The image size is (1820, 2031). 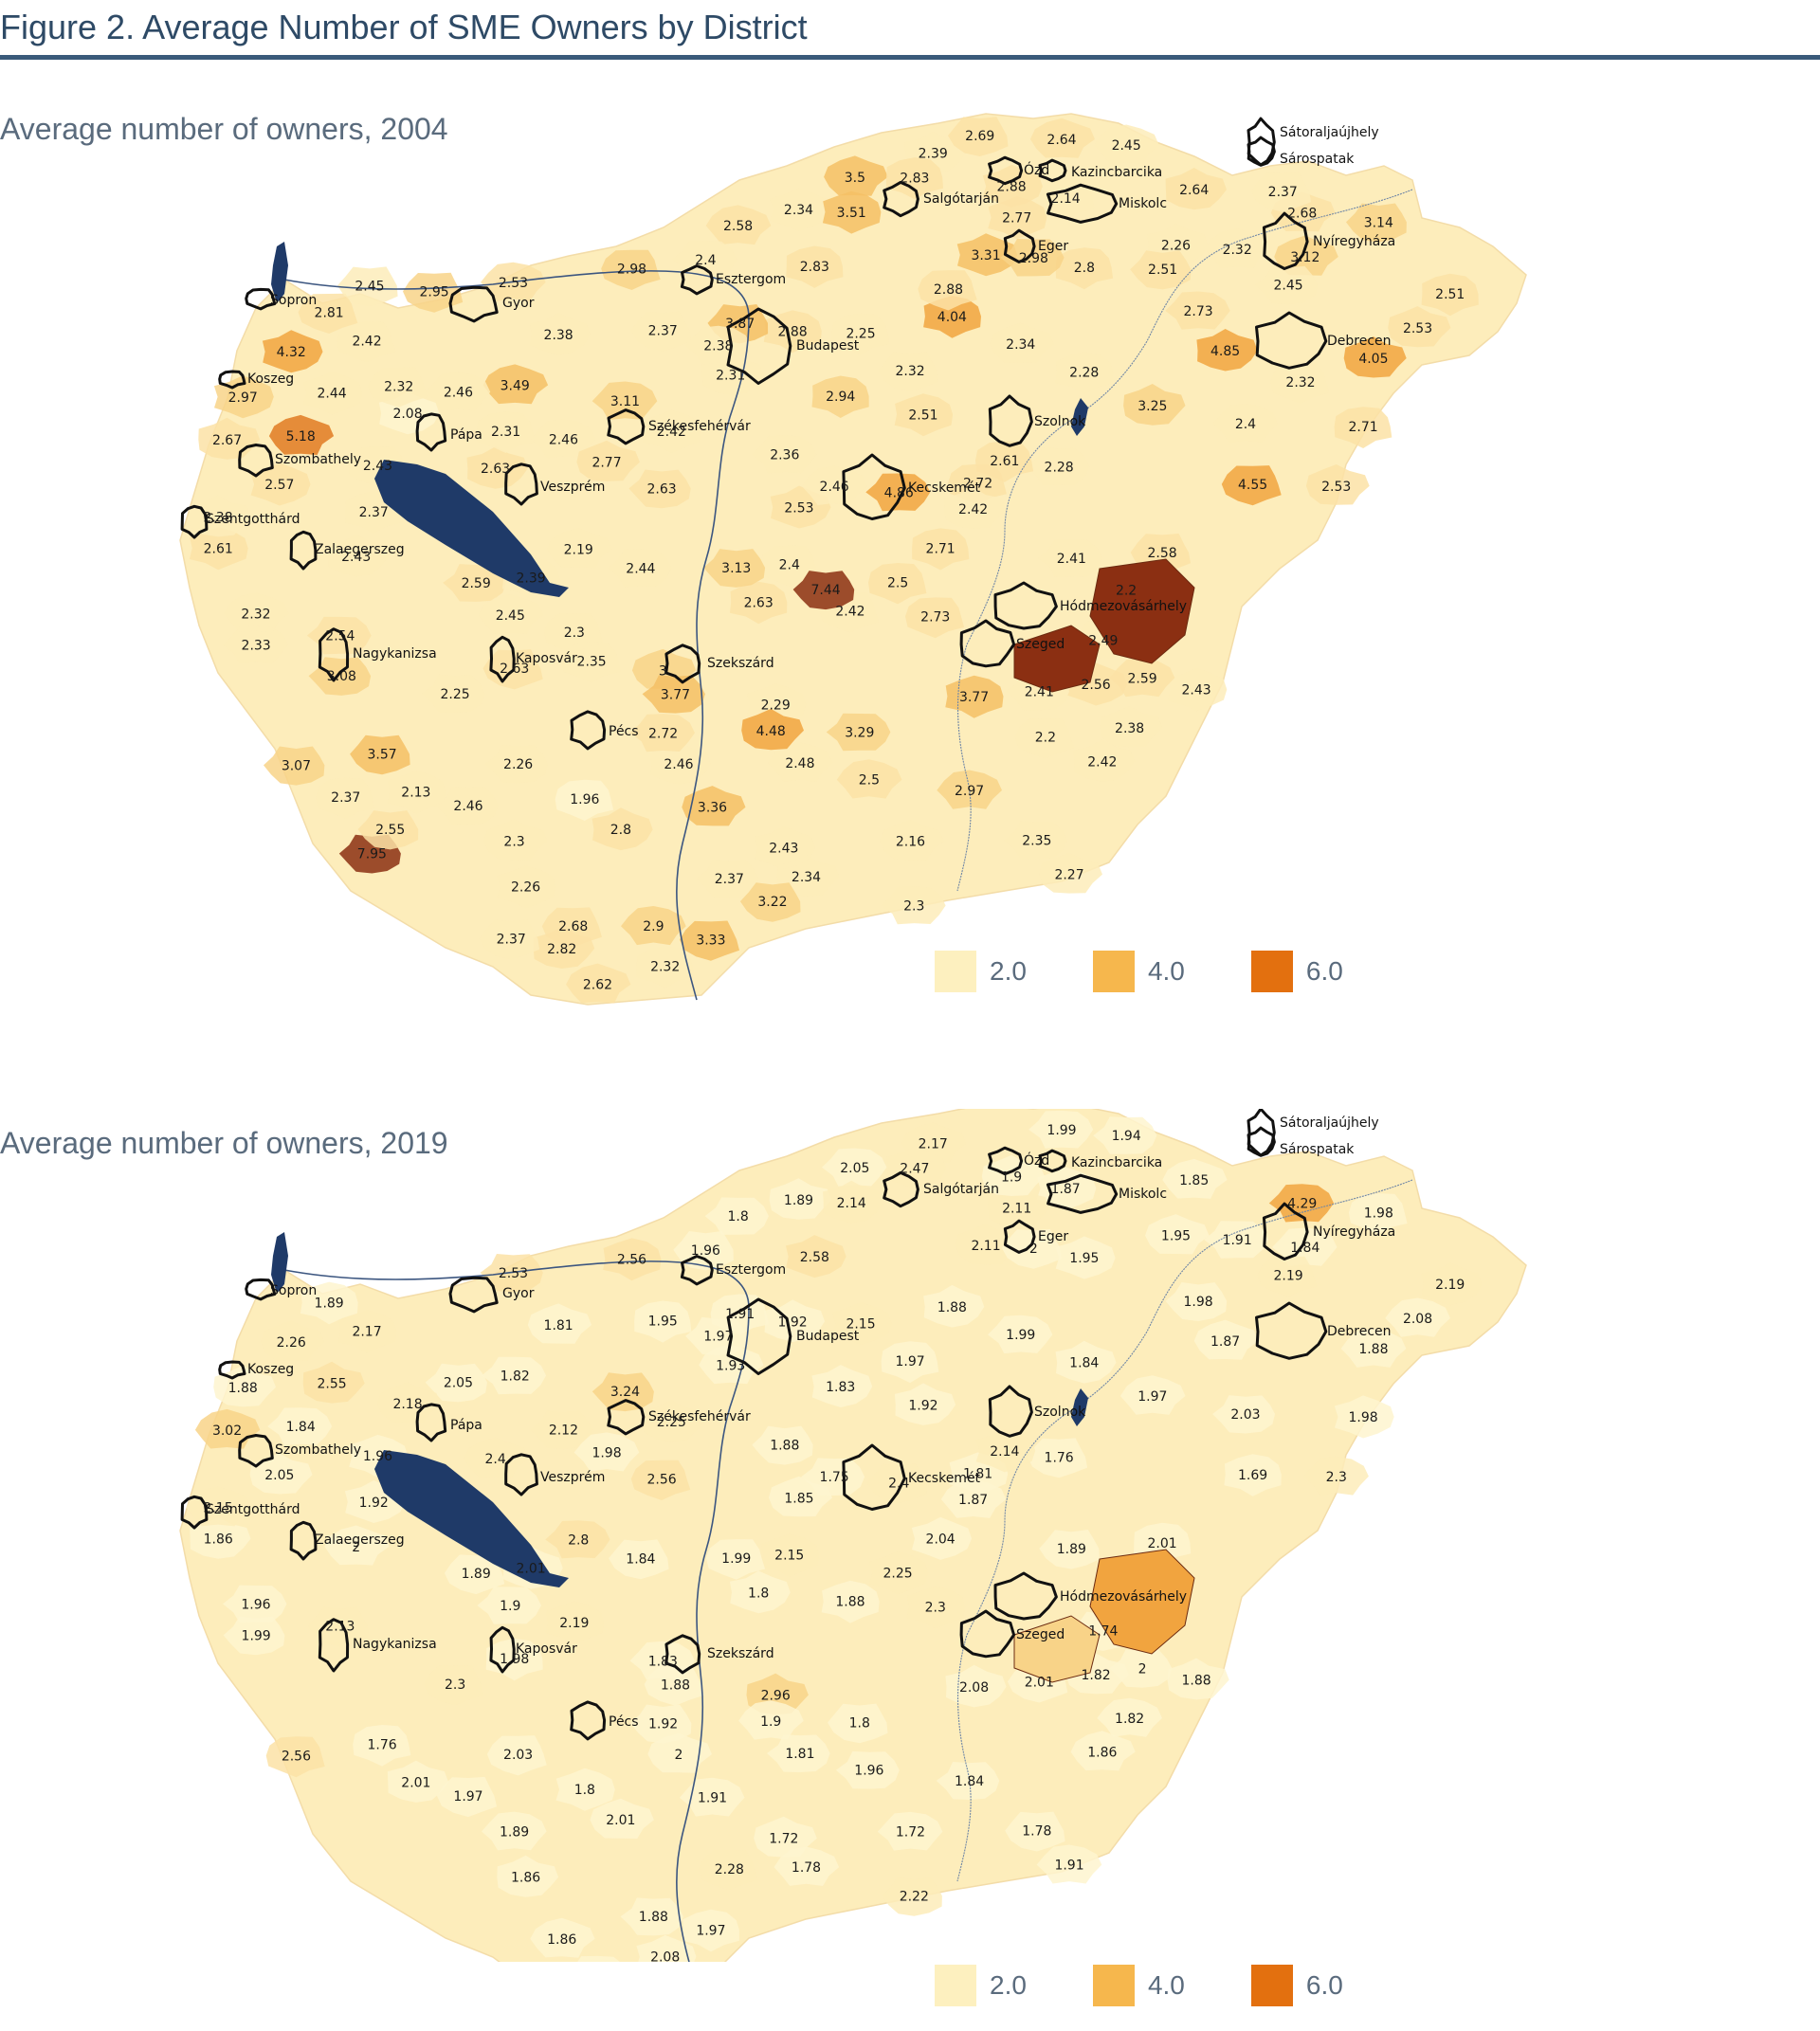 What do you see at coordinates (331, 394) in the screenshot?
I see `district-value-label: 2.44` at bounding box center [331, 394].